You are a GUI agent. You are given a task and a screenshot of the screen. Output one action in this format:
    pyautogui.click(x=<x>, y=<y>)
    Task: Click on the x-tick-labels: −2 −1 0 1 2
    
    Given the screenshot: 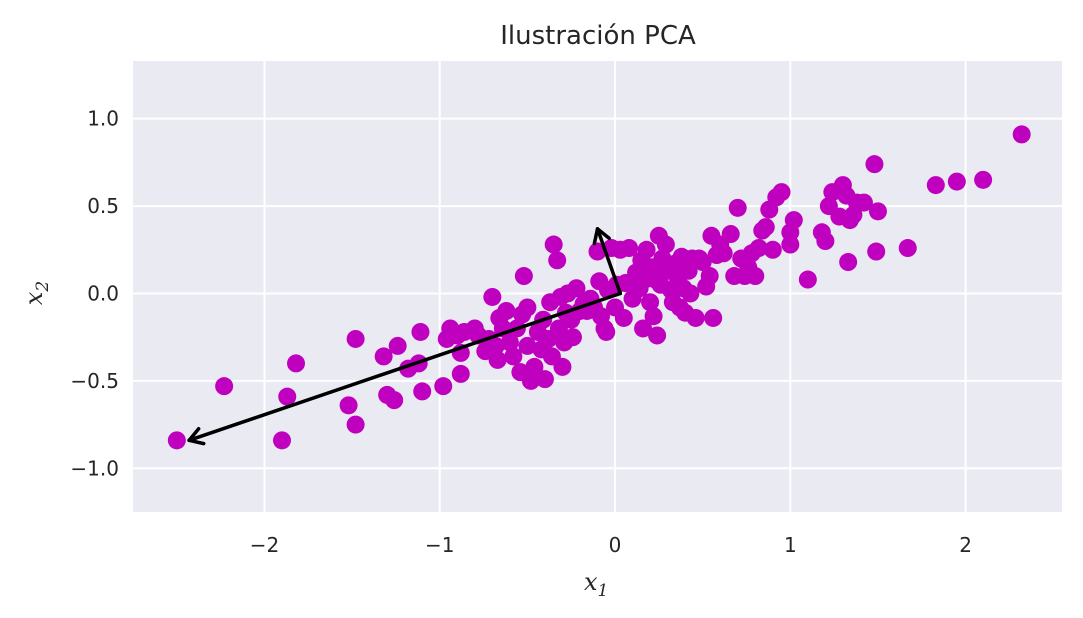 What is the action you would take?
    pyautogui.click(x=611, y=545)
    